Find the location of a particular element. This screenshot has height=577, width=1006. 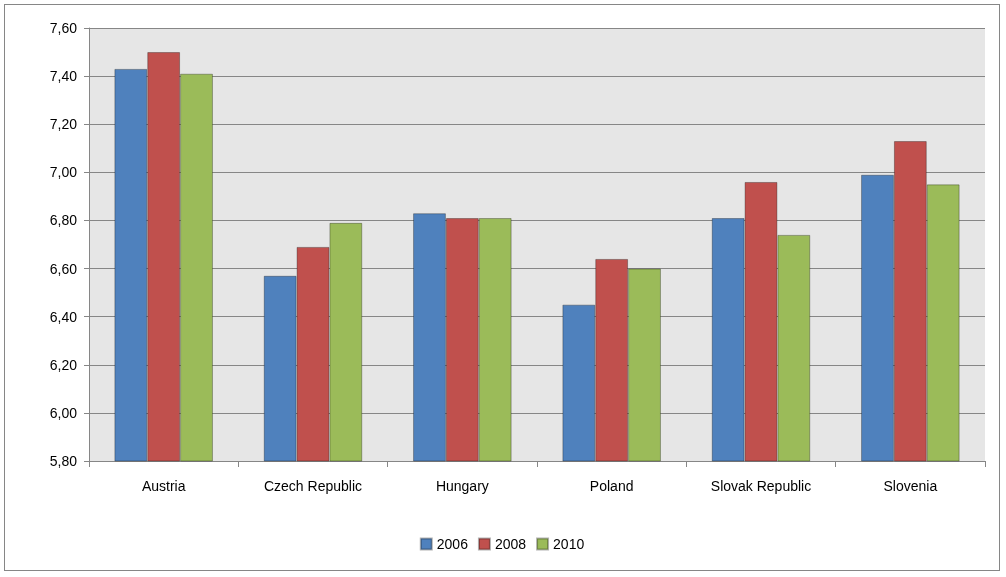

x-tick-label: Slovenia is located at coordinates (910, 486).